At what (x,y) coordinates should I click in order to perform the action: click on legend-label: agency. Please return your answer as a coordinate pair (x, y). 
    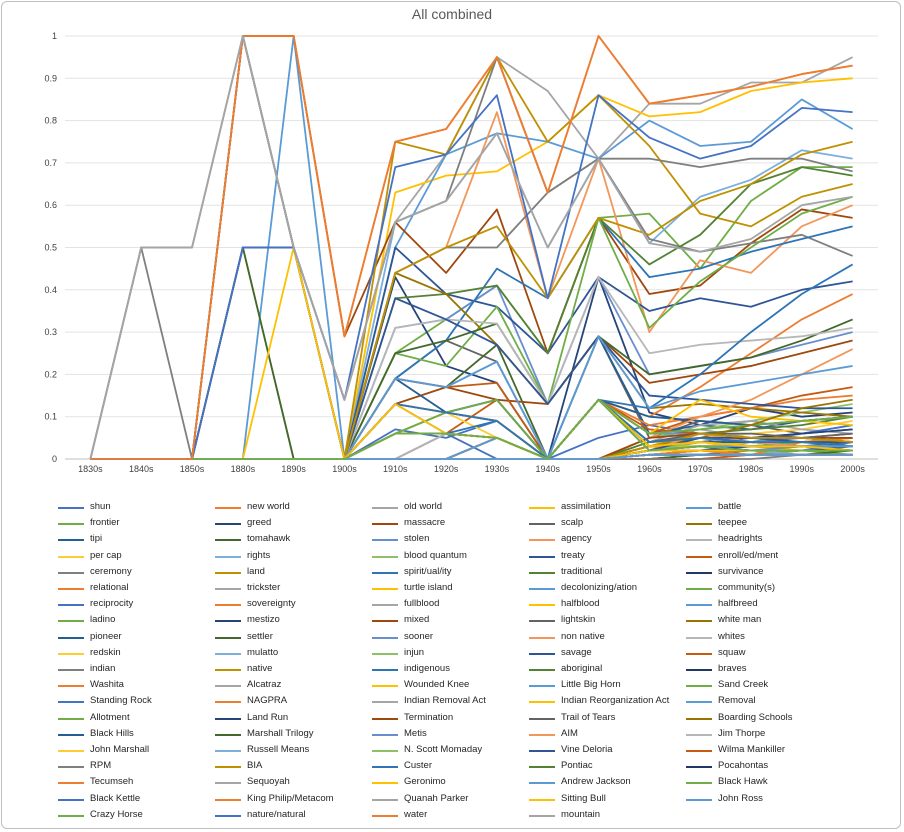
    Looking at the image, I should click on (576, 539).